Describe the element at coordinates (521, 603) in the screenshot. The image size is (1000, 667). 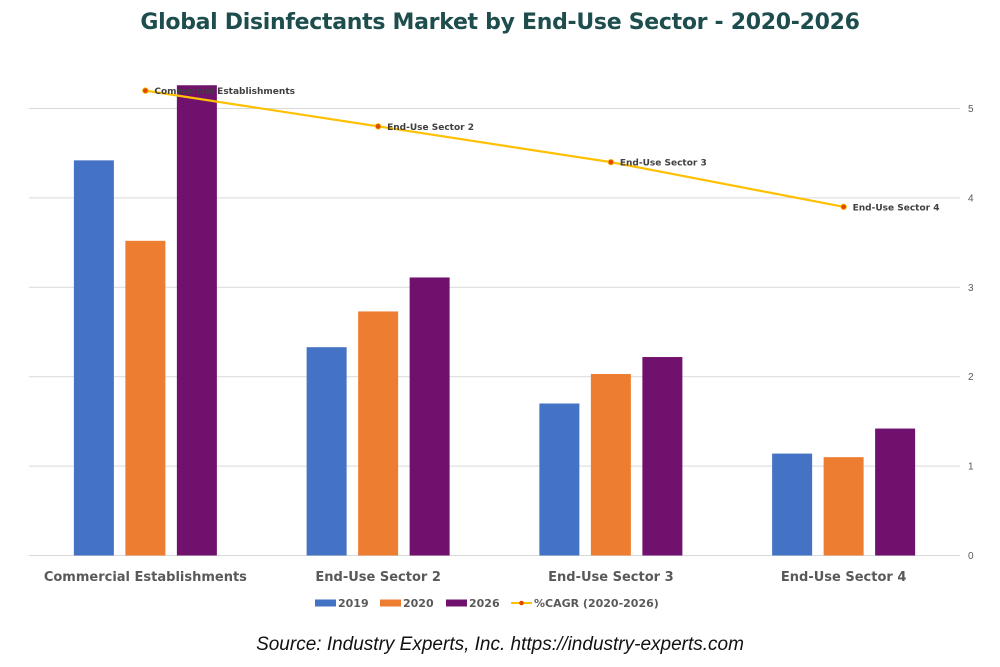
I see `legend-marker` at that location.